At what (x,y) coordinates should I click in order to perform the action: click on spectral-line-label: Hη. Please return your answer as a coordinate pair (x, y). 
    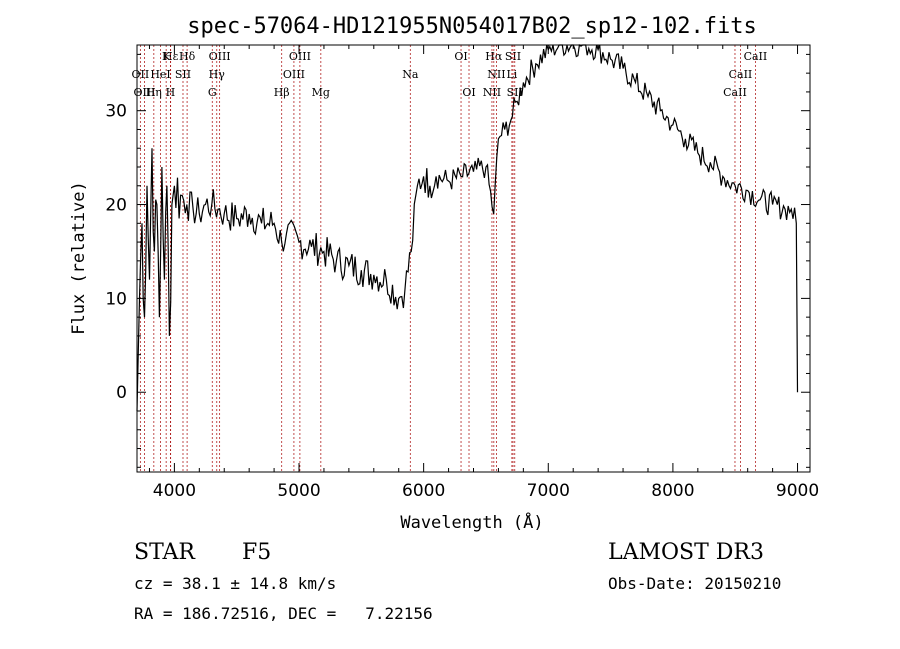
    Looking at the image, I should click on (154, 92).